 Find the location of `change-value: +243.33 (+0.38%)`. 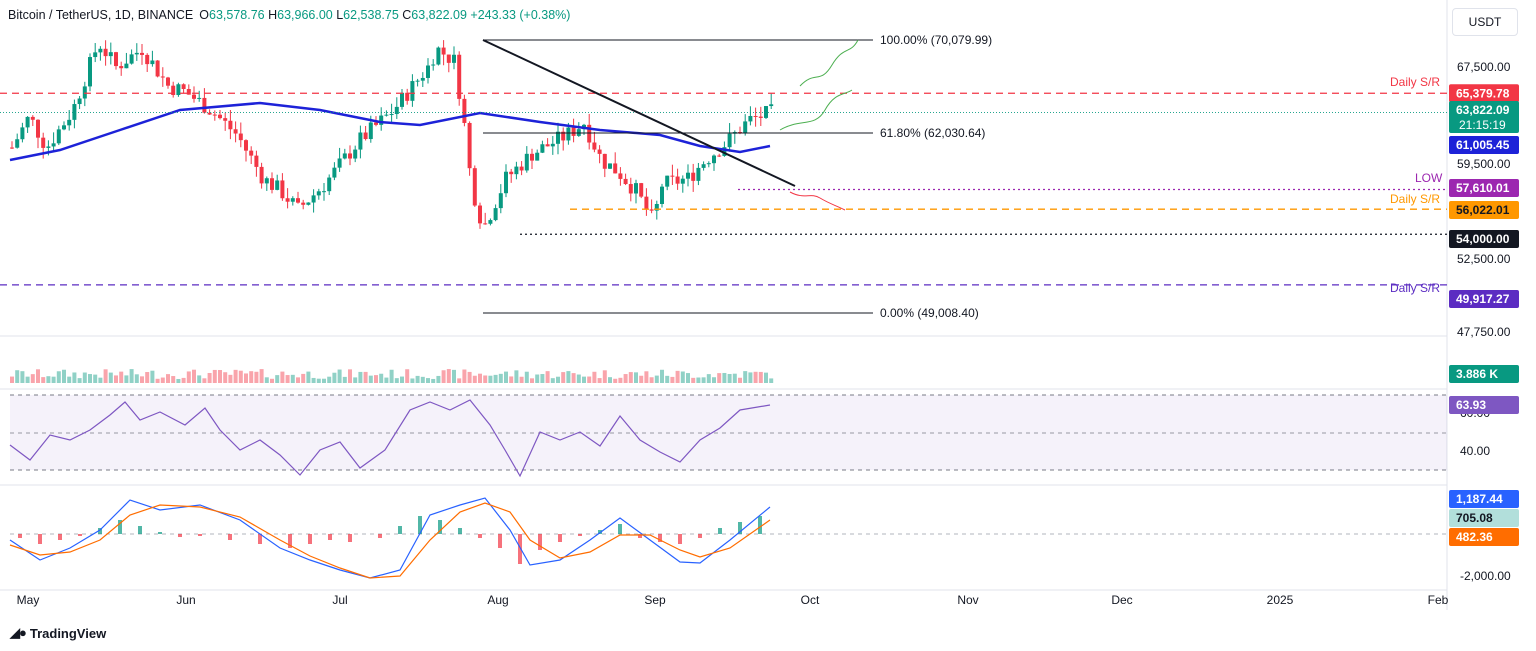

change-value: +243.33 (+0.38%) is located at coordinates (520, 15).